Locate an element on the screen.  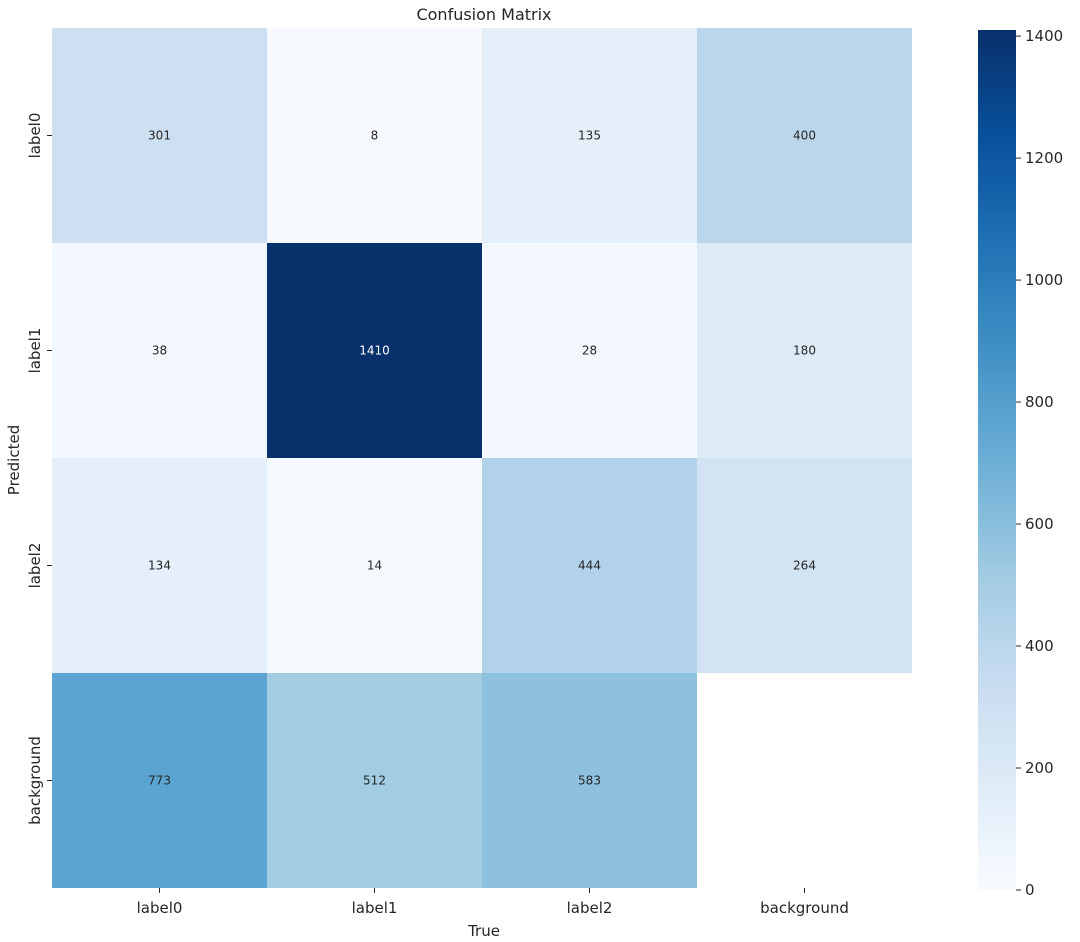
cell-value-label: 1410 is located at coordinates (374, 351).